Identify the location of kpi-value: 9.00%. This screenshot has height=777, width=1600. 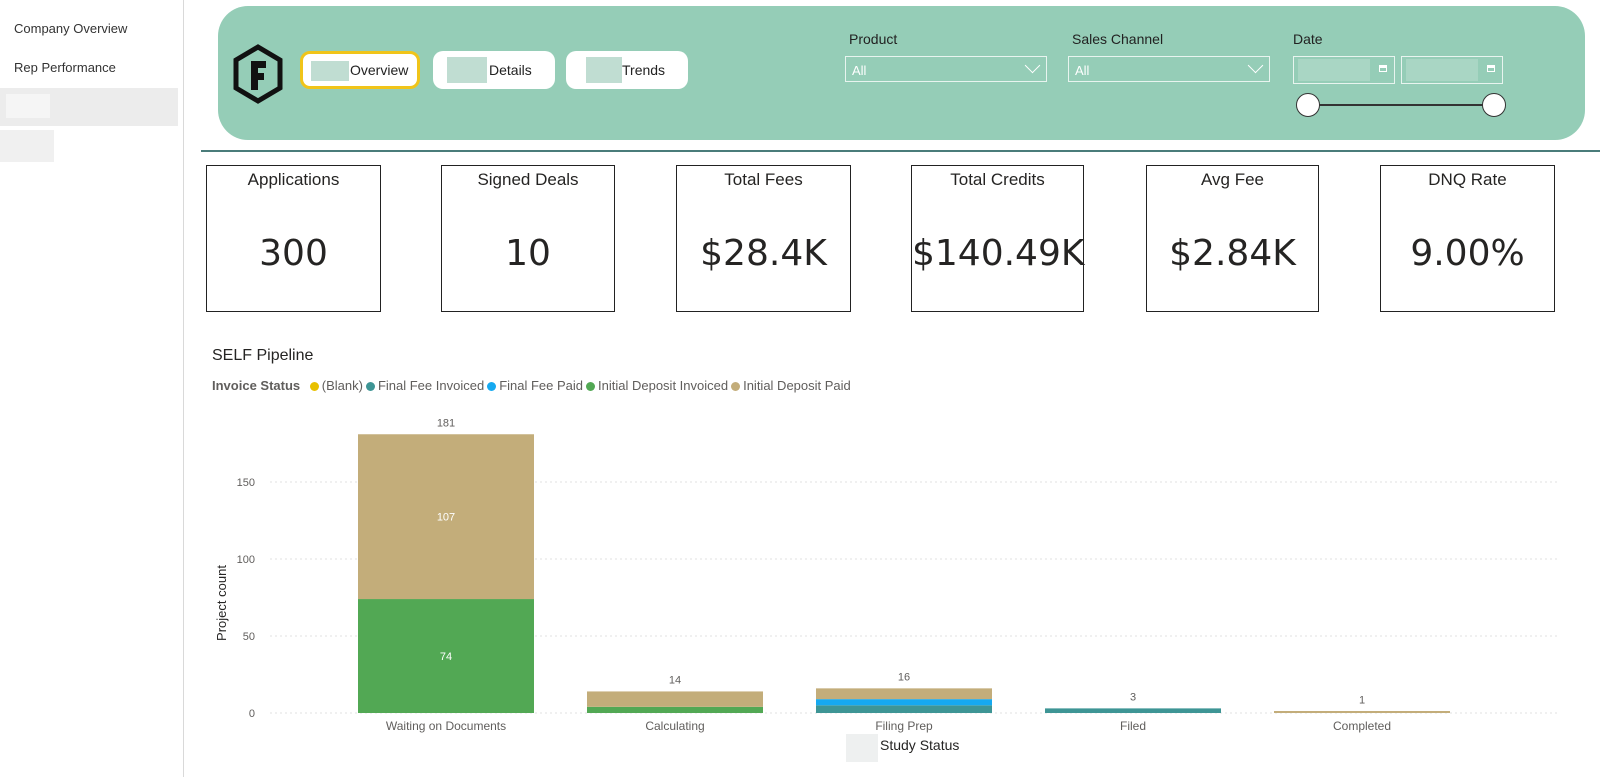
(1467, 253).